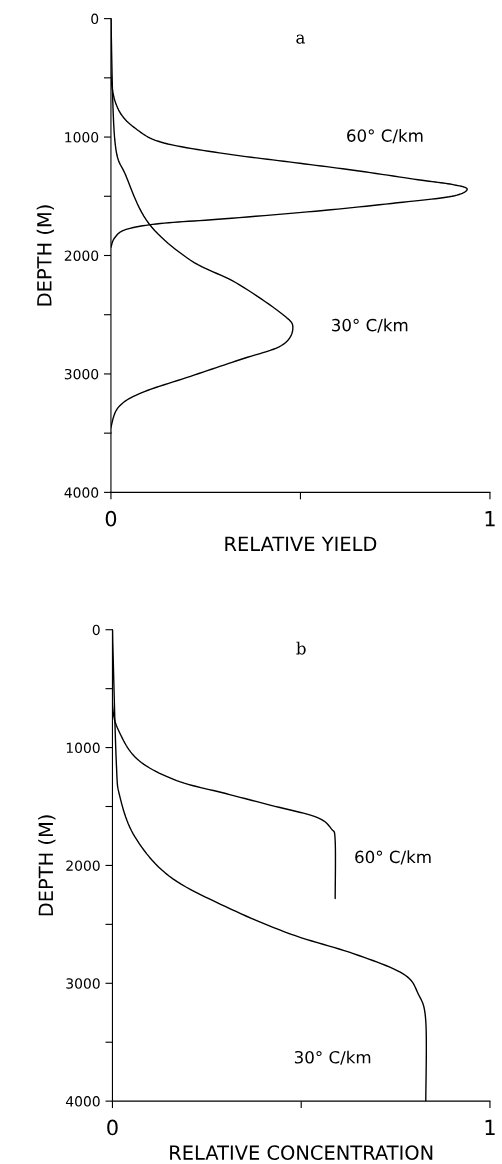 This screenshot has width=502, height=1164. Describe the element at coordinates (301, 543) in the screenshot. I see `x-axis-title: RELATIVE YIELD` at that location.